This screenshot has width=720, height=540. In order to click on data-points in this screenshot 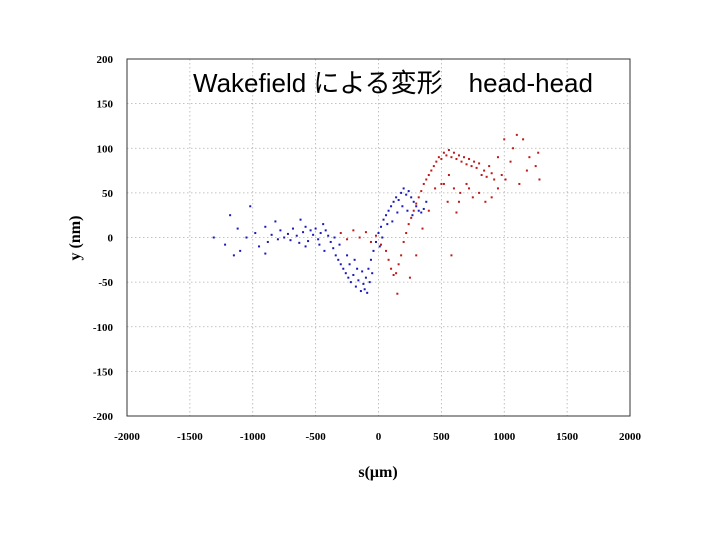, I will do `click(376, 214)`.